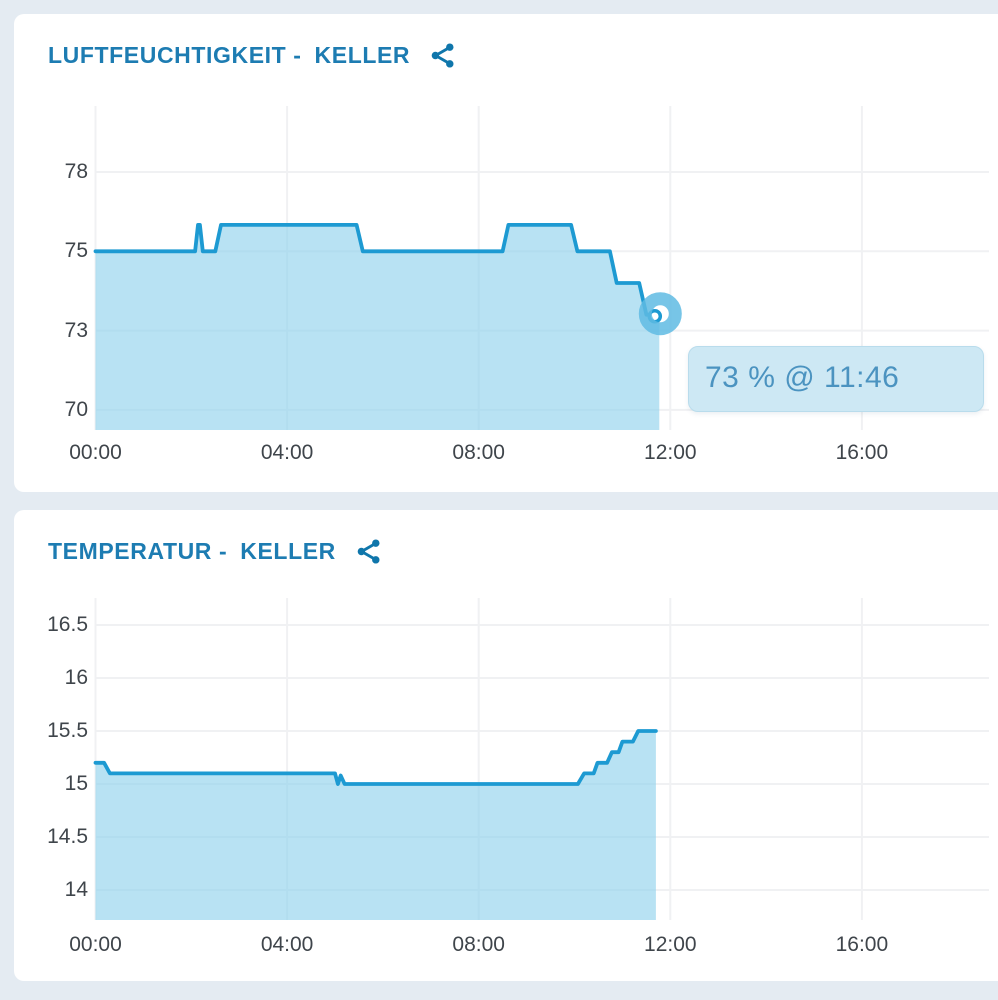 Image resolution: width=998 pixels, height=1000 pixels. What do you see at coordinates (67, 730) in the screenshot?
I see `y-tick-label: 15.5` at bounding box center [67, 730].